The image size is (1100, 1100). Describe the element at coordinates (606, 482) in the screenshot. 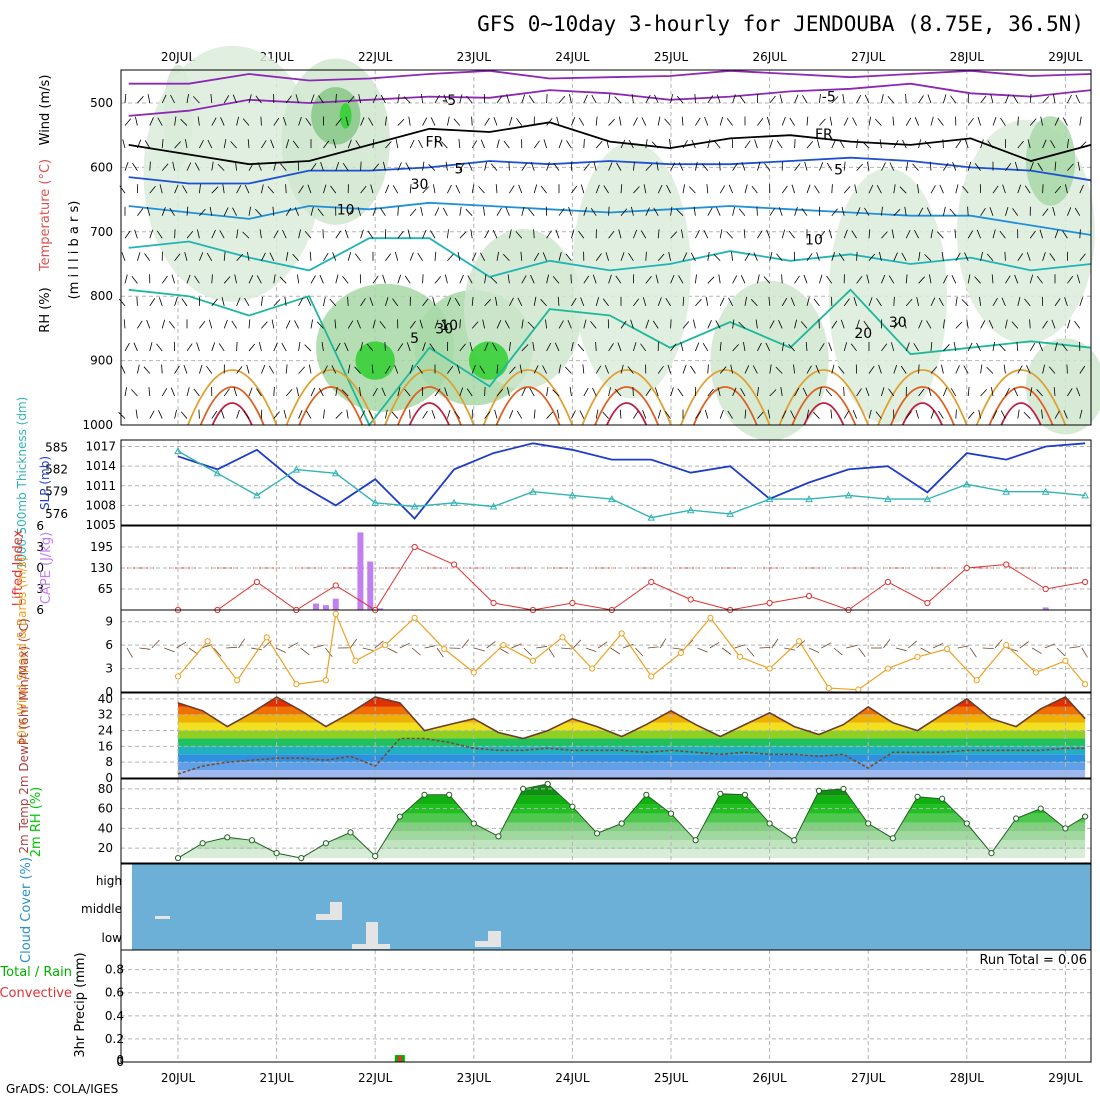

I see `thickness-slp-panel` at that location.